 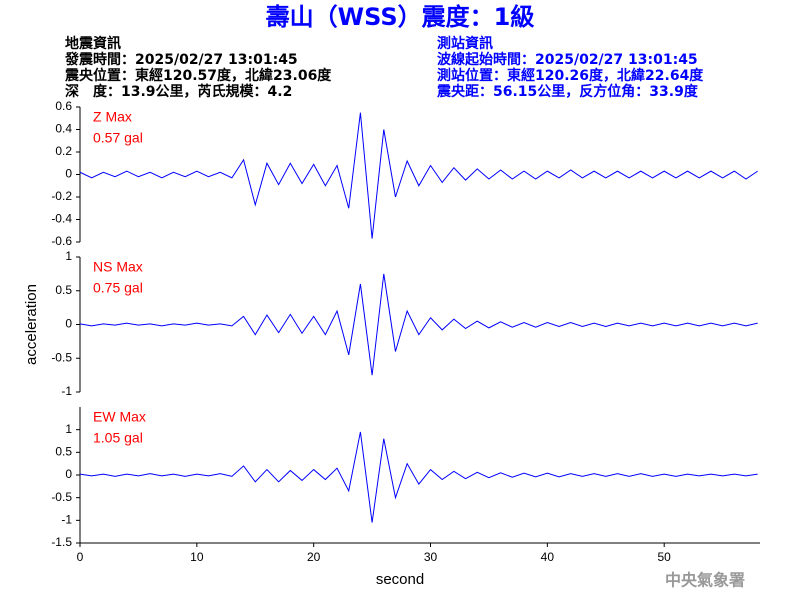 I want to click on max-label: 0.75 gal, so click(x=118, y=288).